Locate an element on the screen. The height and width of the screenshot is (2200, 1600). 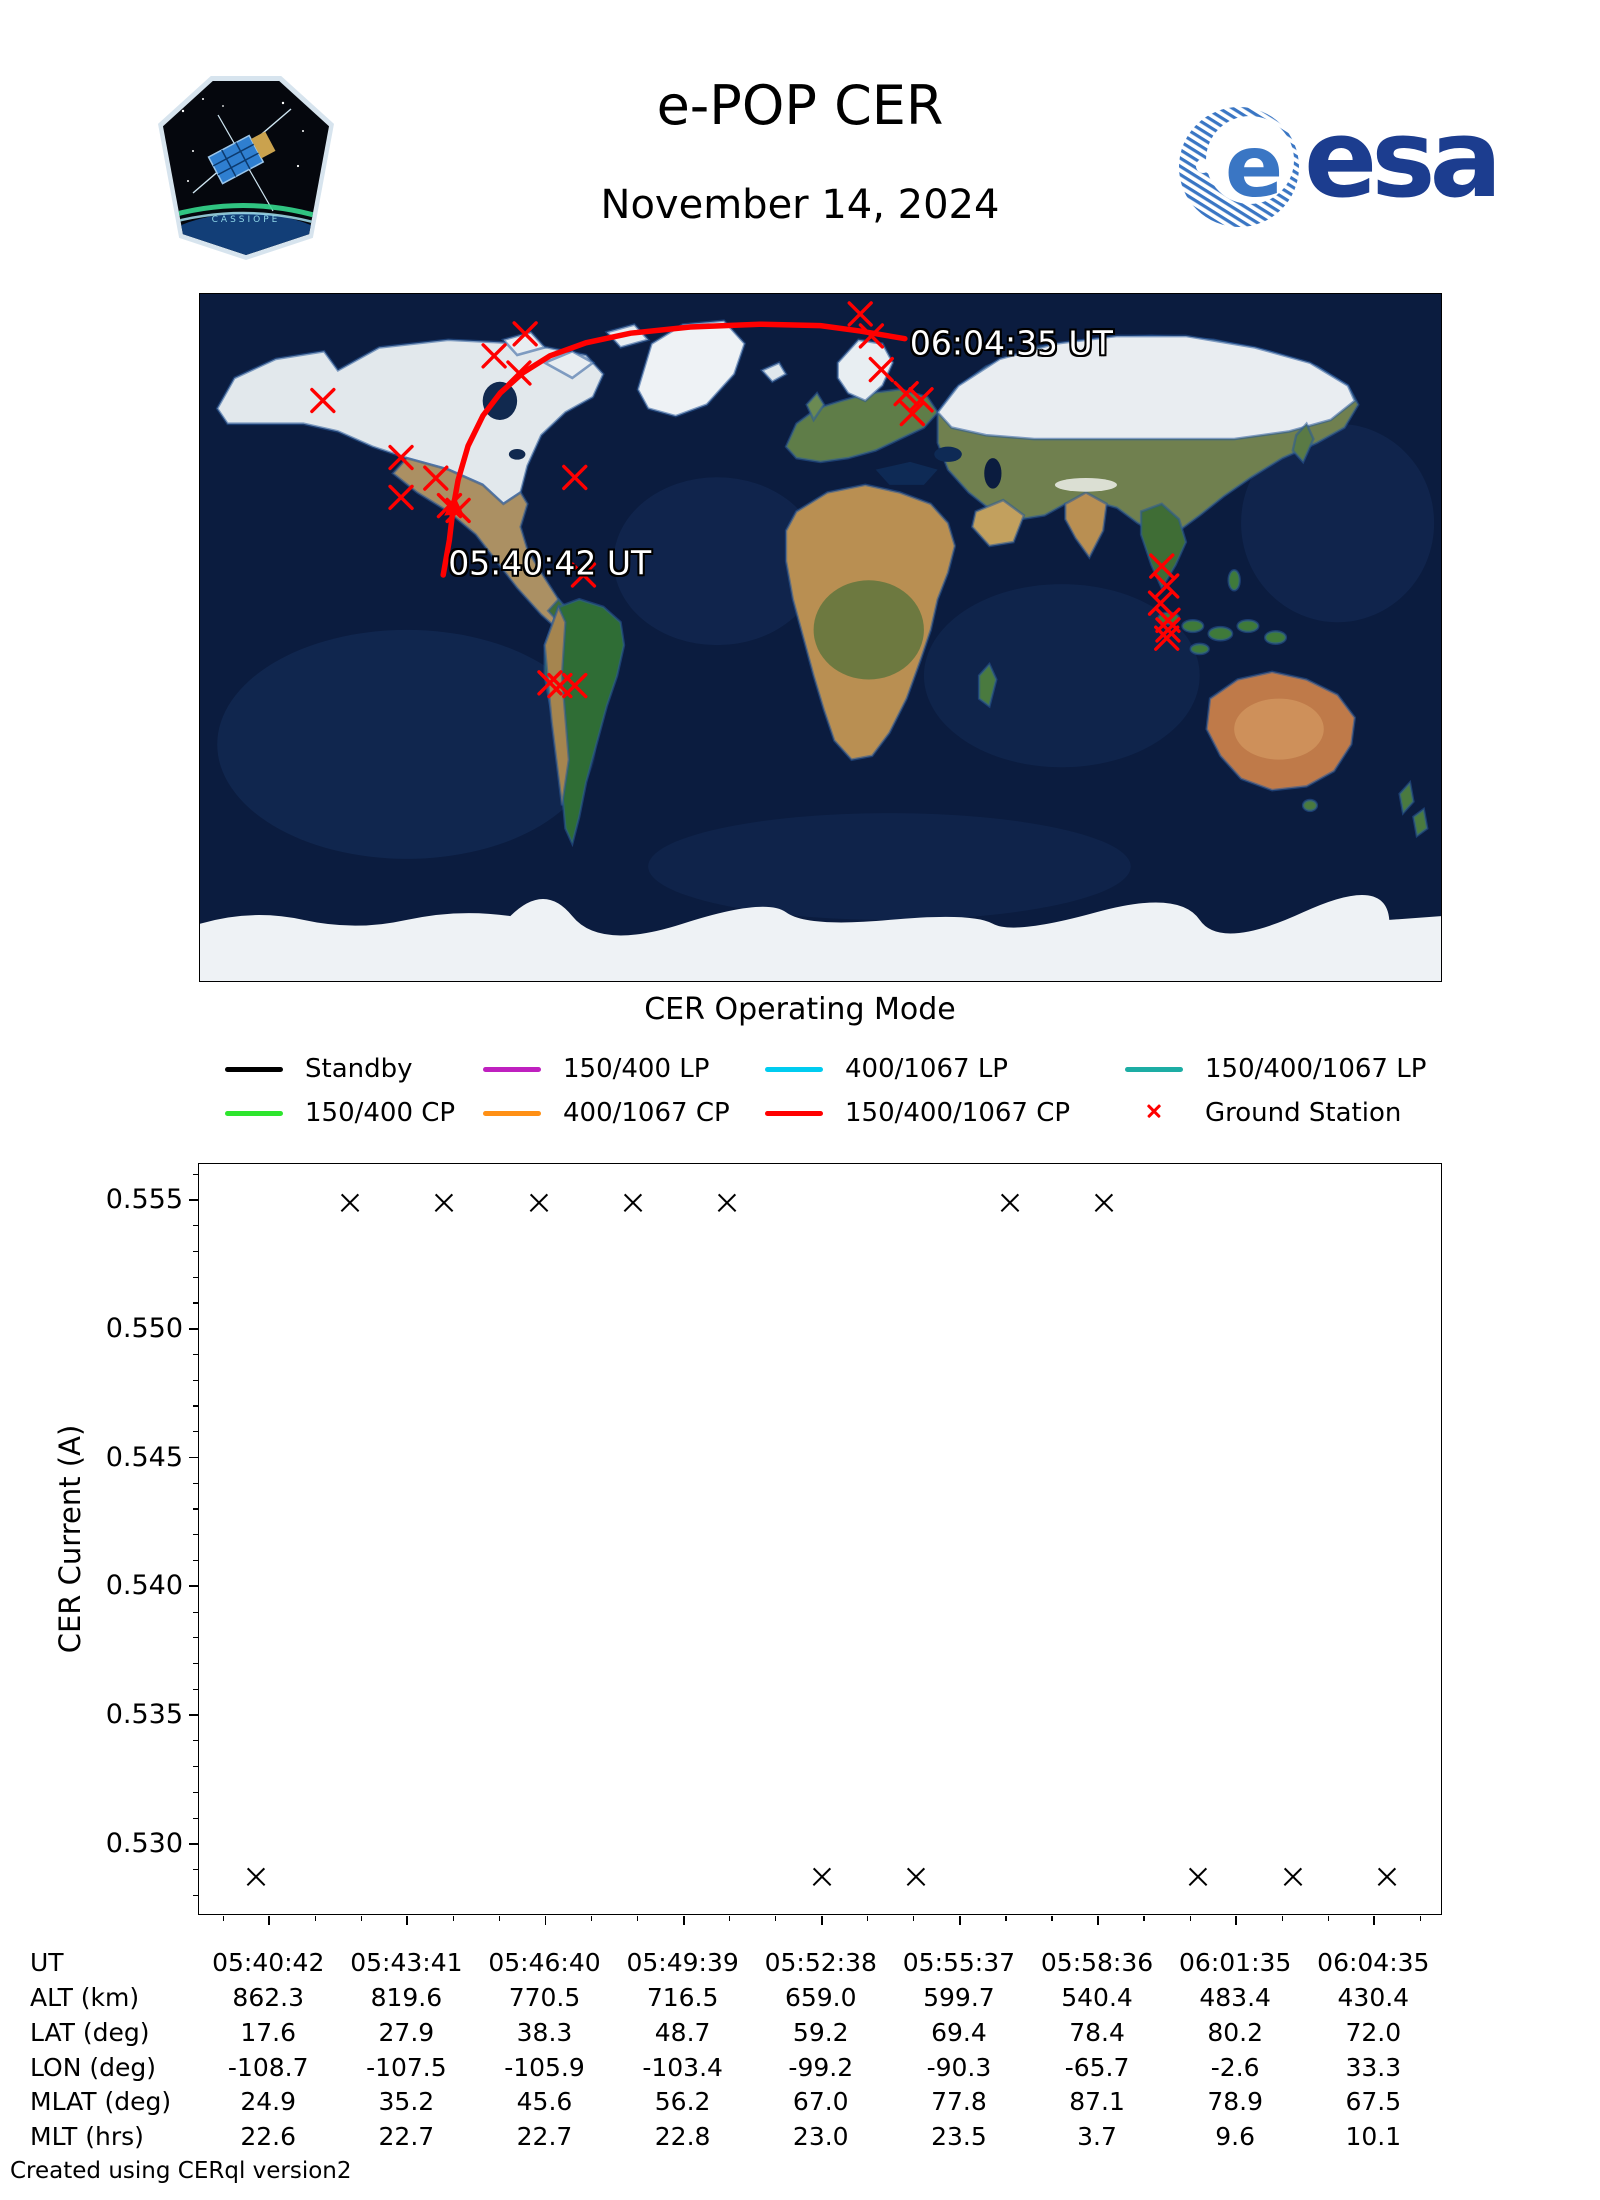
map-time-label: 05:40:42 UT is located at coordinates (550, 563).